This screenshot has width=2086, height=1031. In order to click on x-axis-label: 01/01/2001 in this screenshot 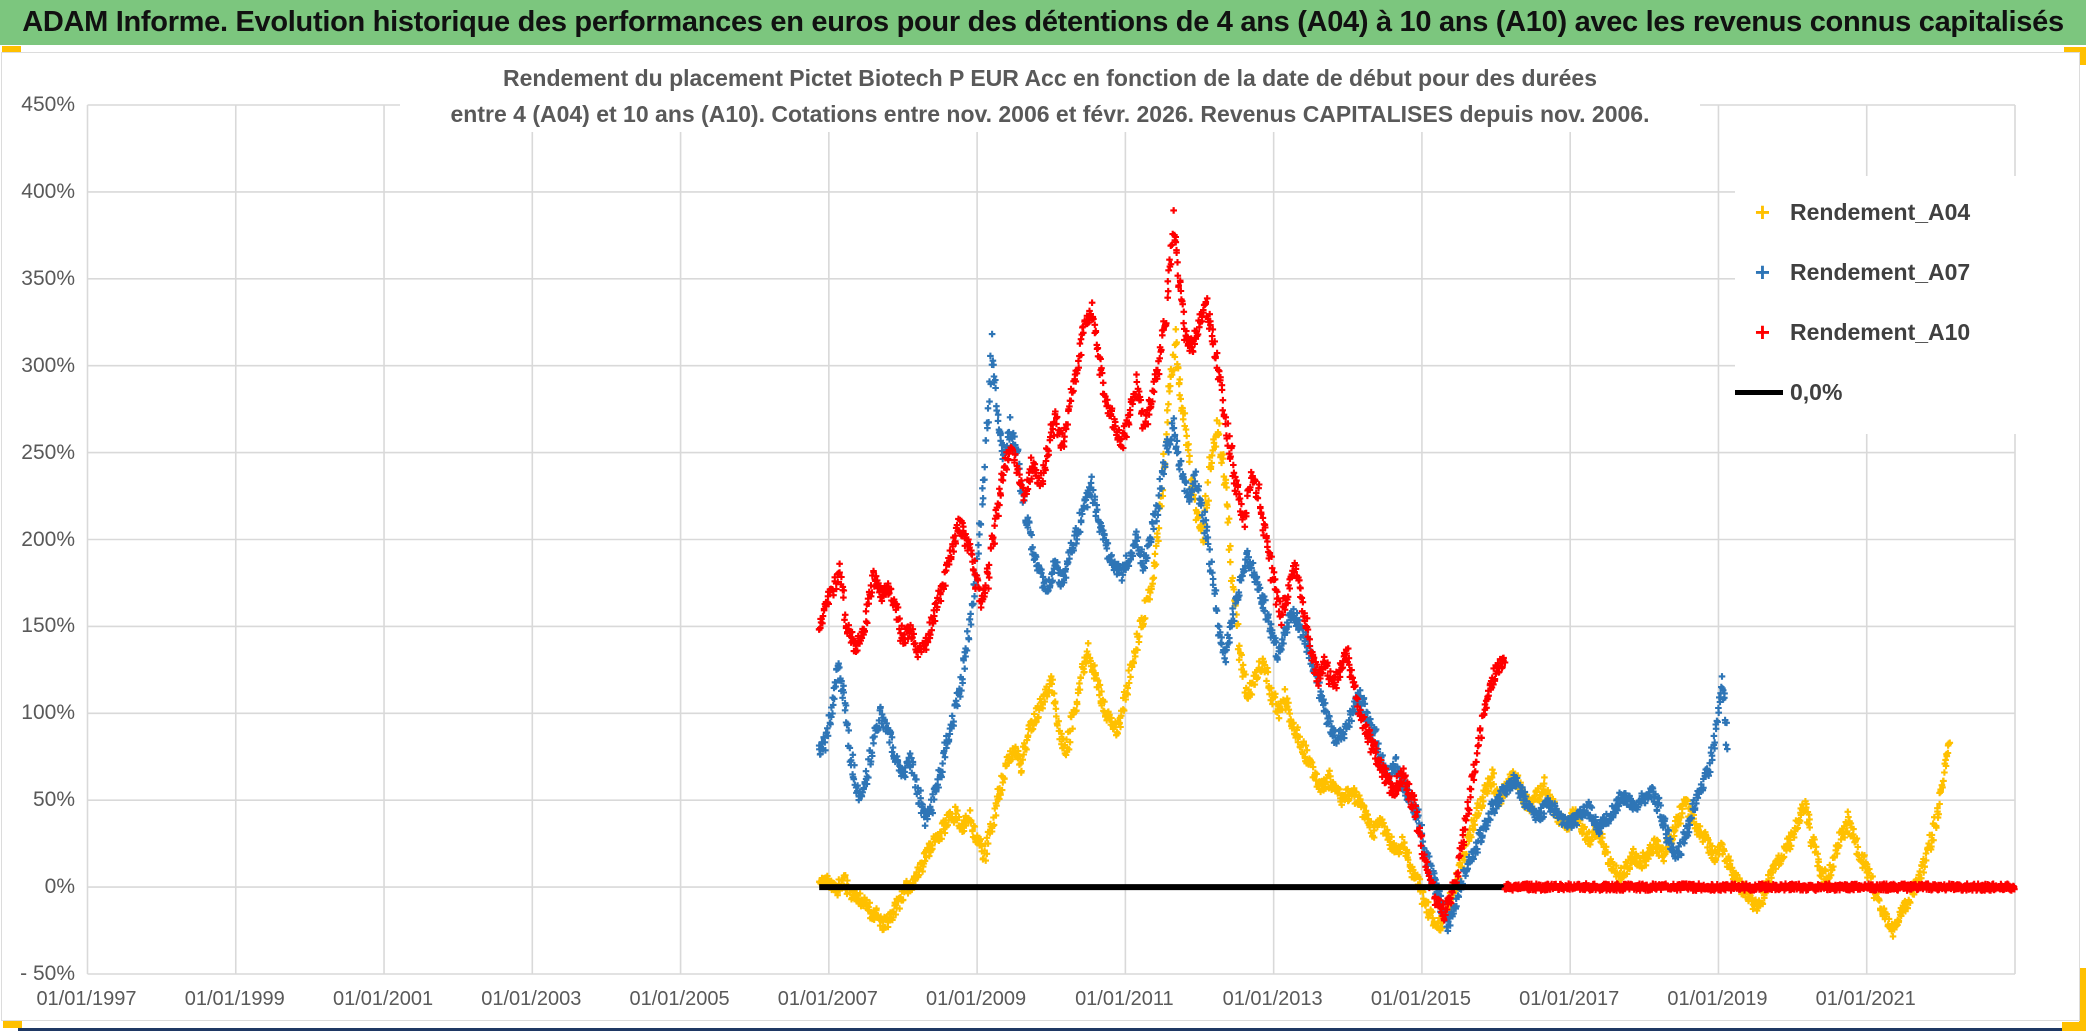, I will do `click(383, 999)`.